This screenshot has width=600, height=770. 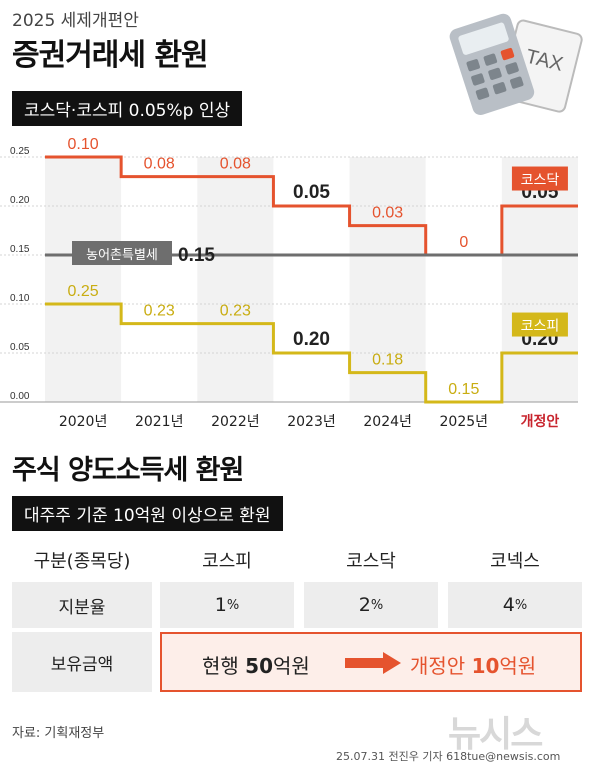 What do you see at coordinates (311, 339) in the screenshot?
I see `data-label: 0.20` at bounding box center [311, 339].